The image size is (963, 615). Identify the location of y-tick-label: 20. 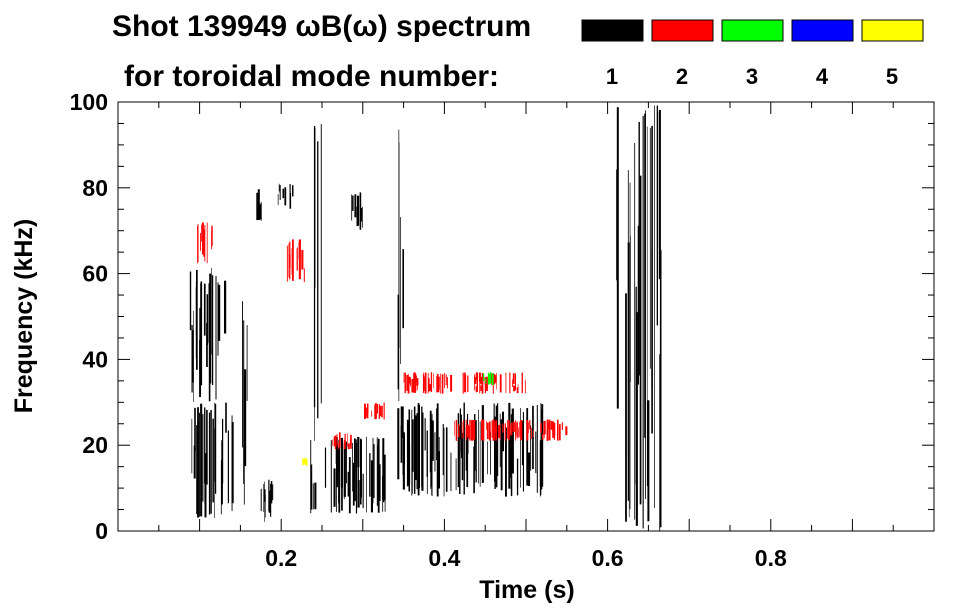
(95, 445).